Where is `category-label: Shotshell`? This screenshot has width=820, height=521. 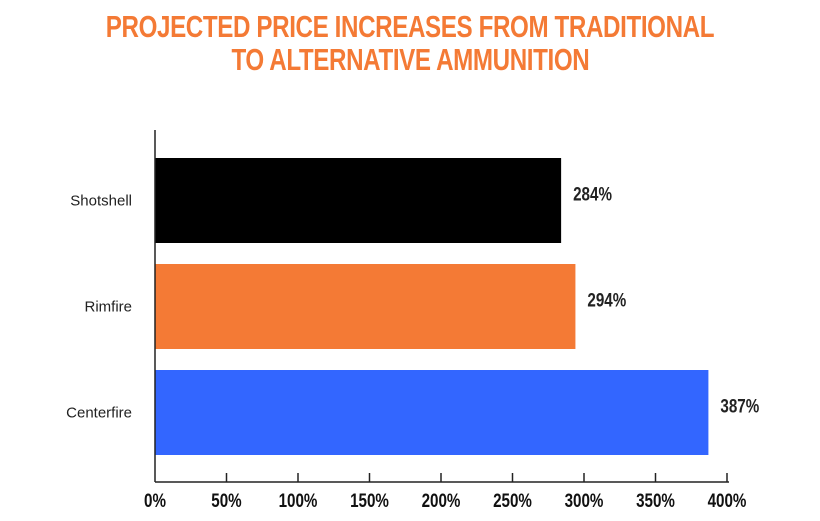
category-label: Shotshell is located at coordinates (101, 201).